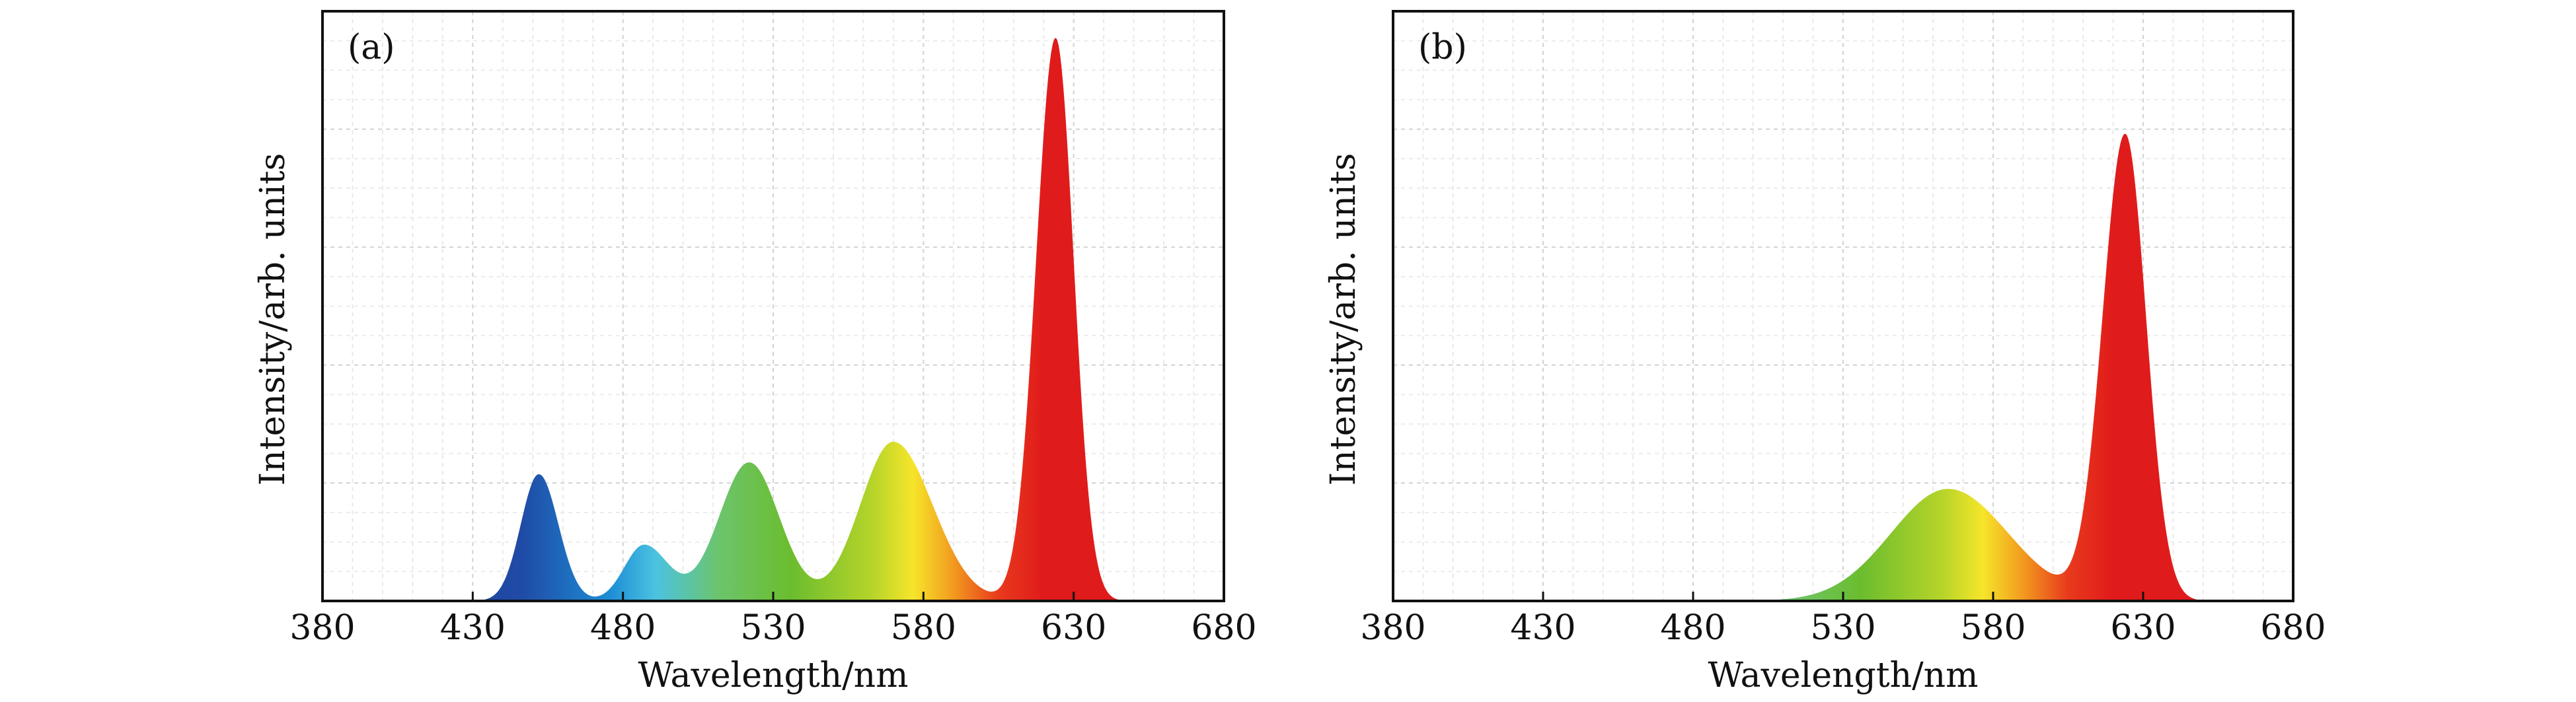 The image size is (2576, 702). What do you see at coordinates (1343, 320) in the screenshot?
I see `panel-b-y-axis-title: Intensity/arb. units` at bounding box center [1343, 320].